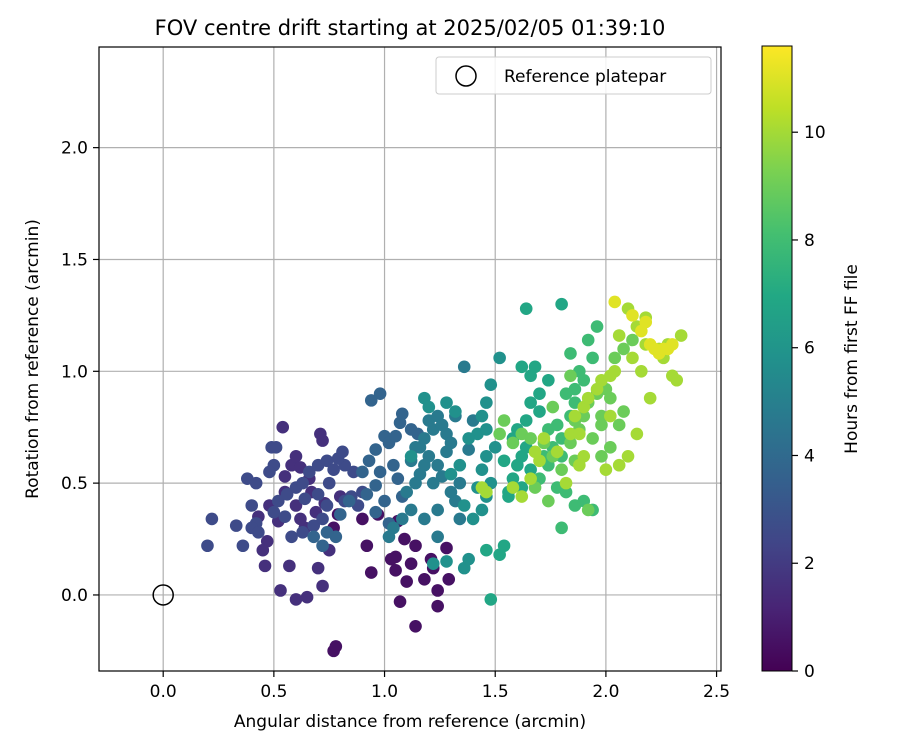 This screenshot has height=754, width=900. I want to click on y-axis: 0.0 0.5 1.0 1.5 2.0, so click(80, 372).